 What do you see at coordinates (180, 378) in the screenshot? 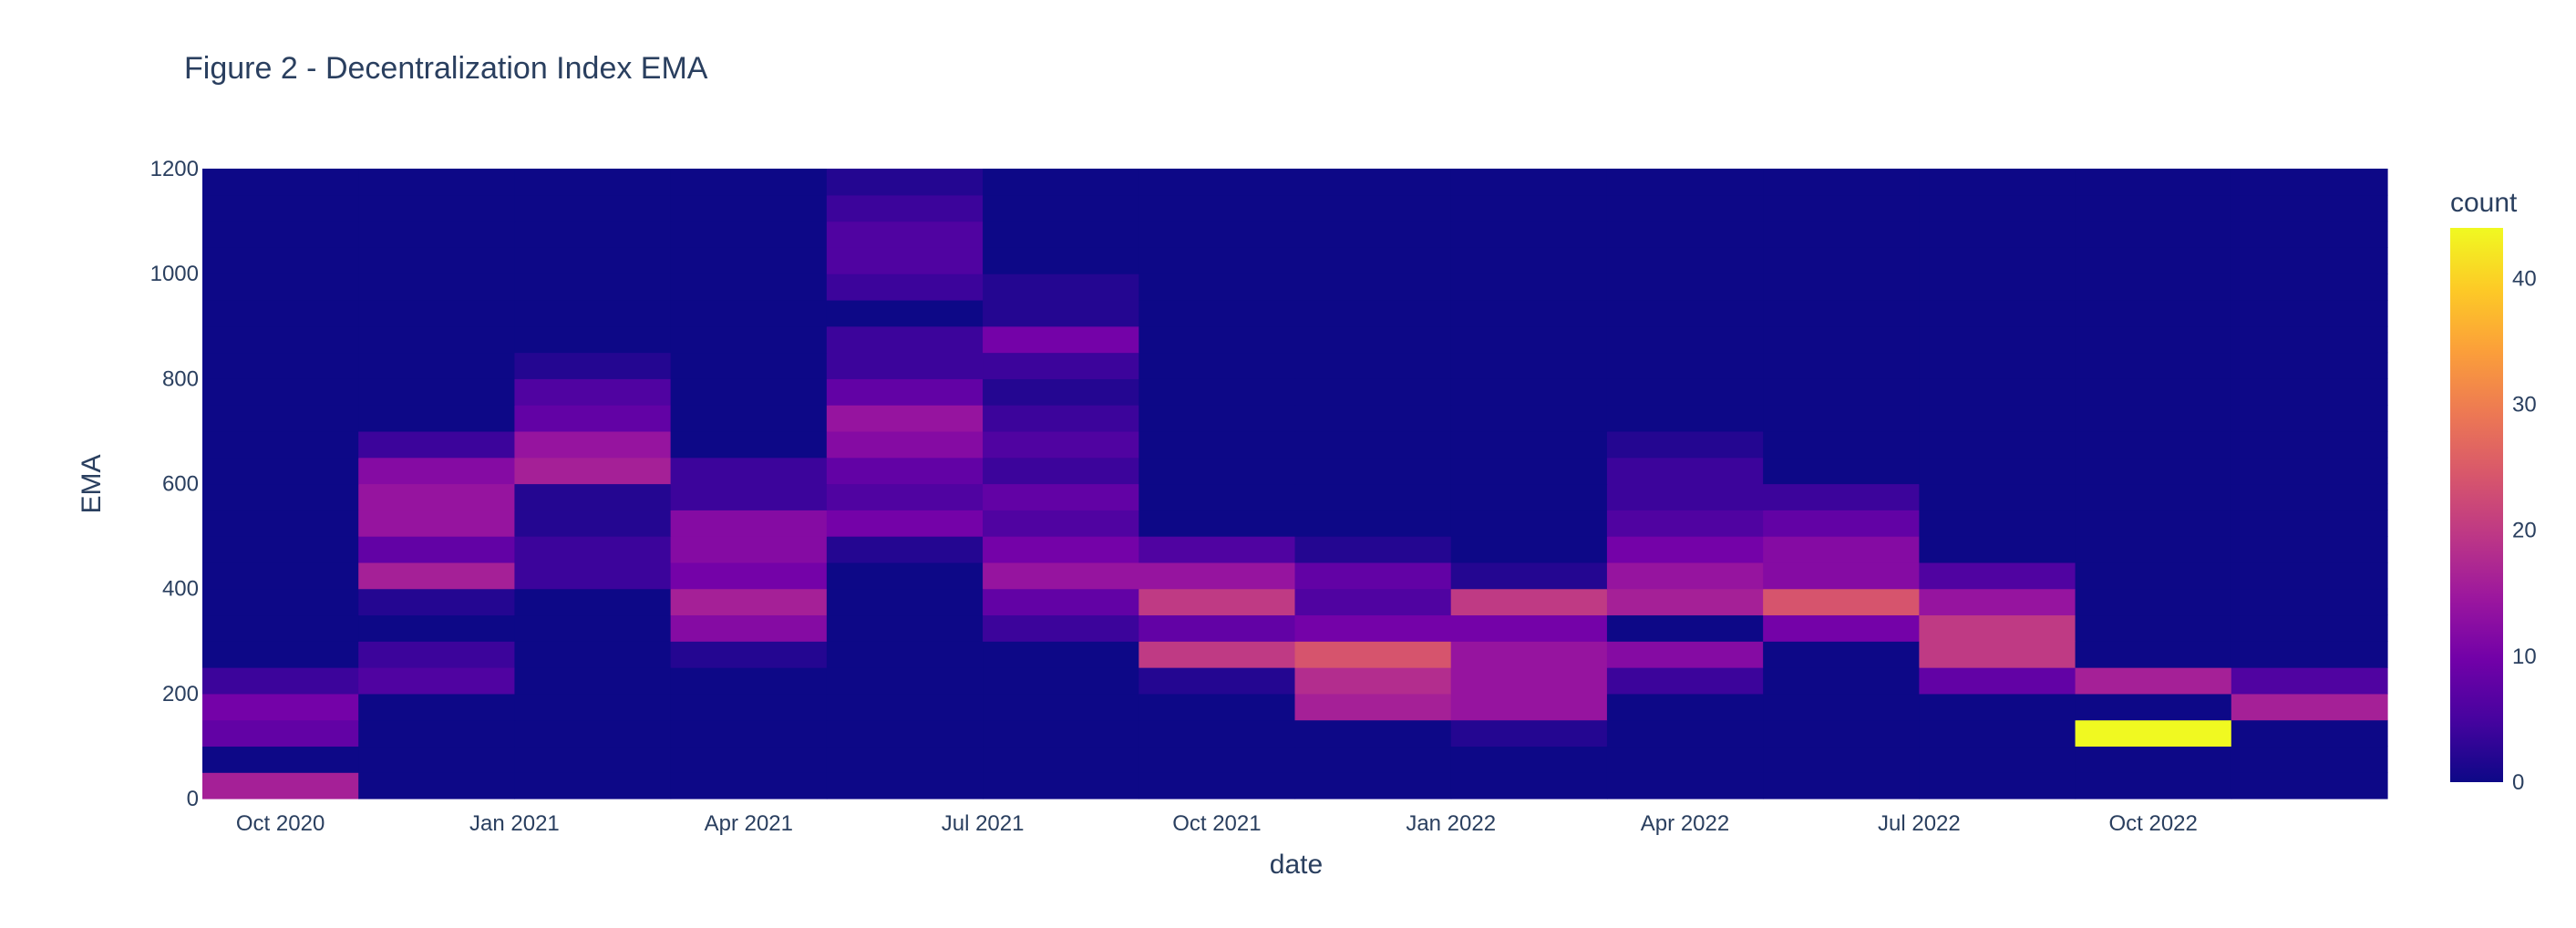
I see `y-tick-label: 800` at bounding box center [180, 378].